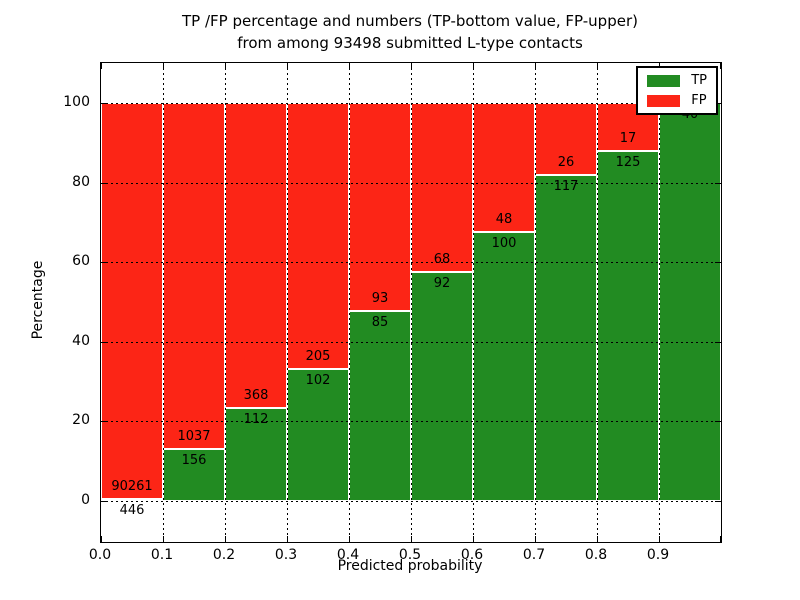 The height and width of the screenshot is (600, 800). Describe the element at coordinates (659, 302) in the screenshot. I see `gridline-v-0.9` at that location.